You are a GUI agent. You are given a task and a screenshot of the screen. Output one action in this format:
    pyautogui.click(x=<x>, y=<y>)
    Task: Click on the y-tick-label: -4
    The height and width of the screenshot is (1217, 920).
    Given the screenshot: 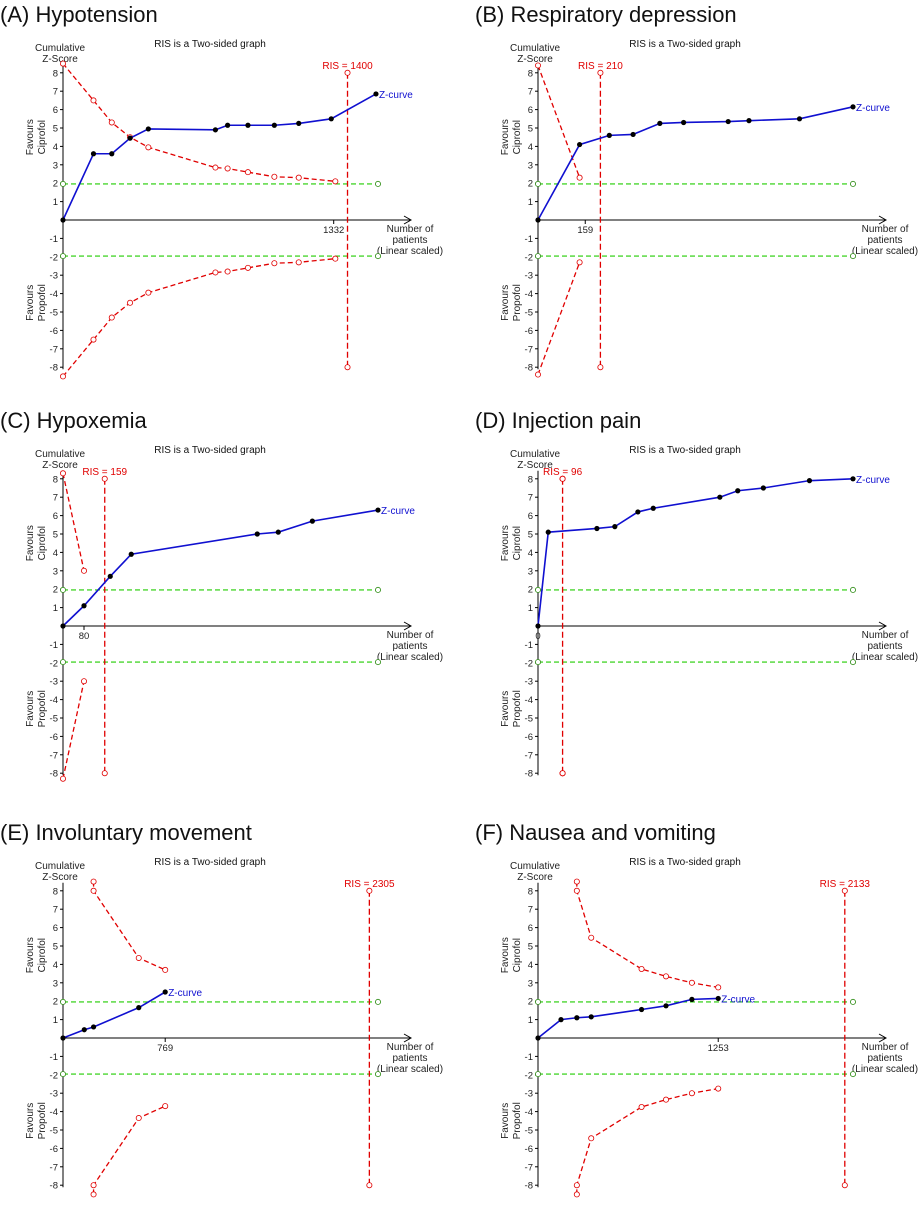 What is the action you would take?
    pyautogui.click(x=529, y=294)
    